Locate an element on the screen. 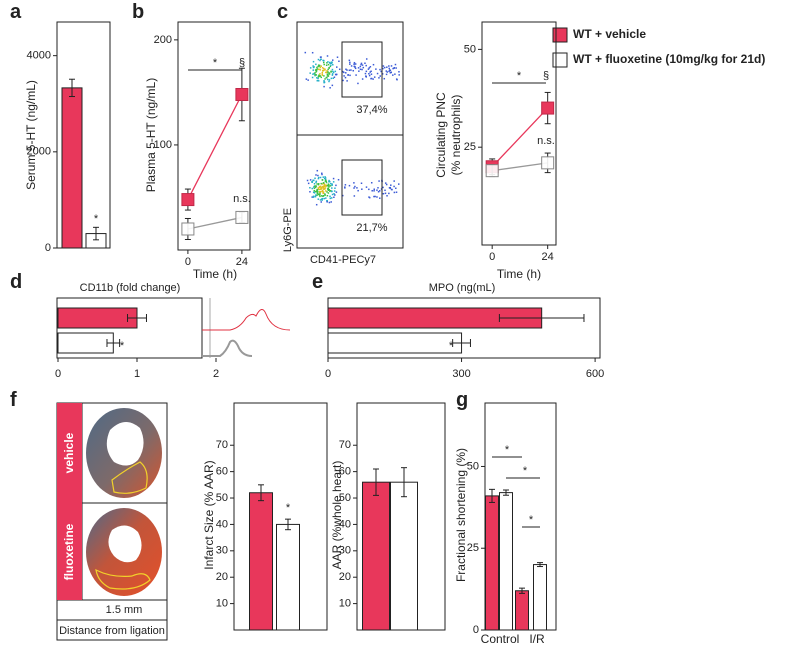  plot-frame is located at coordinates (129, 328).